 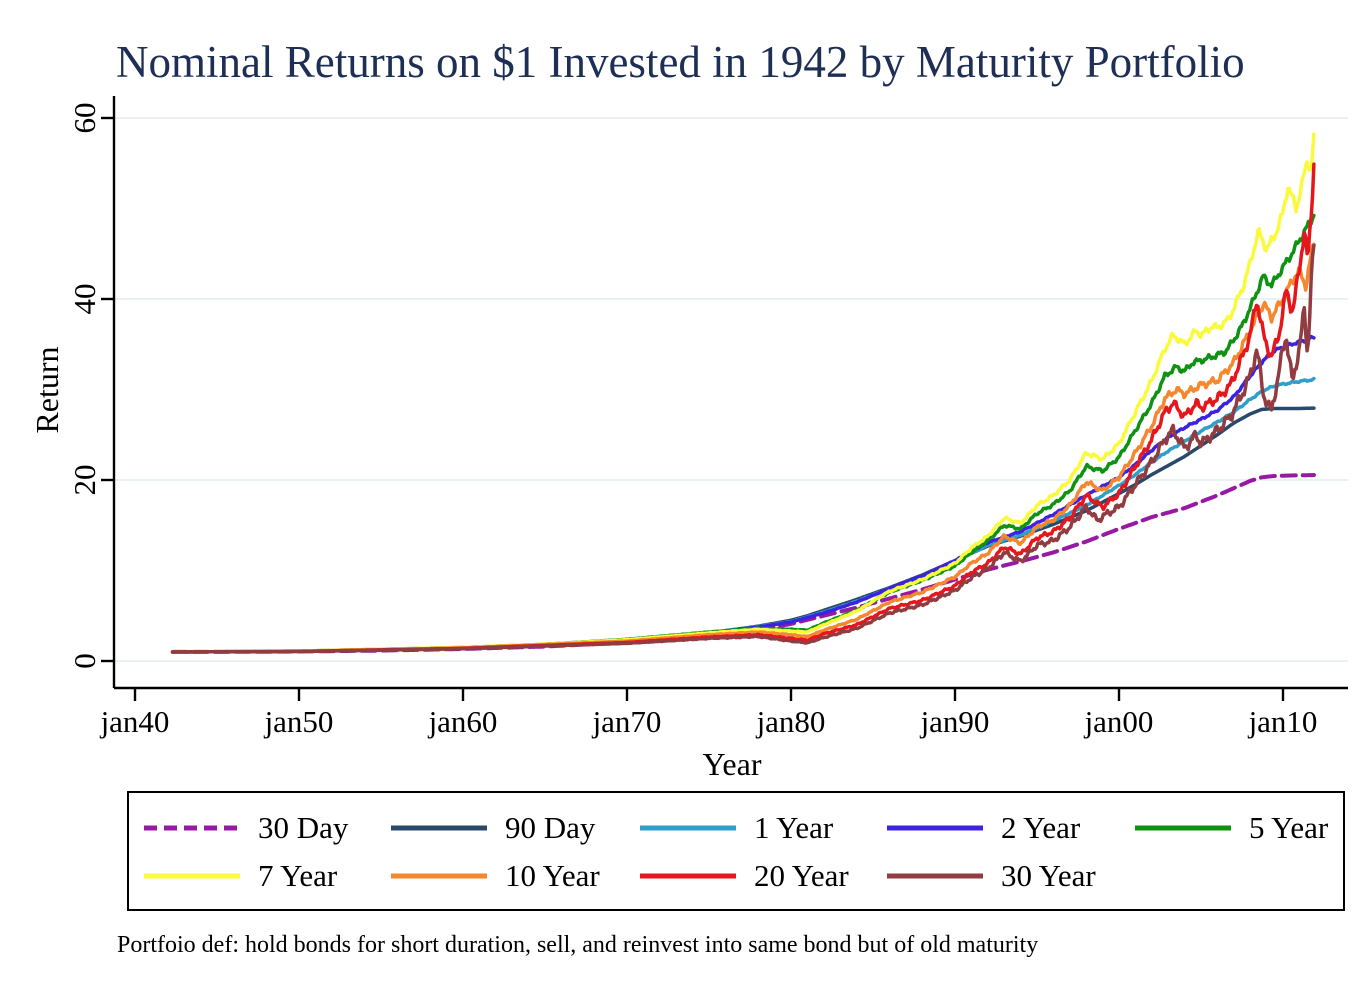 I want to click on legend-label-7-year: 7 Year, so click(x=298, y=875).